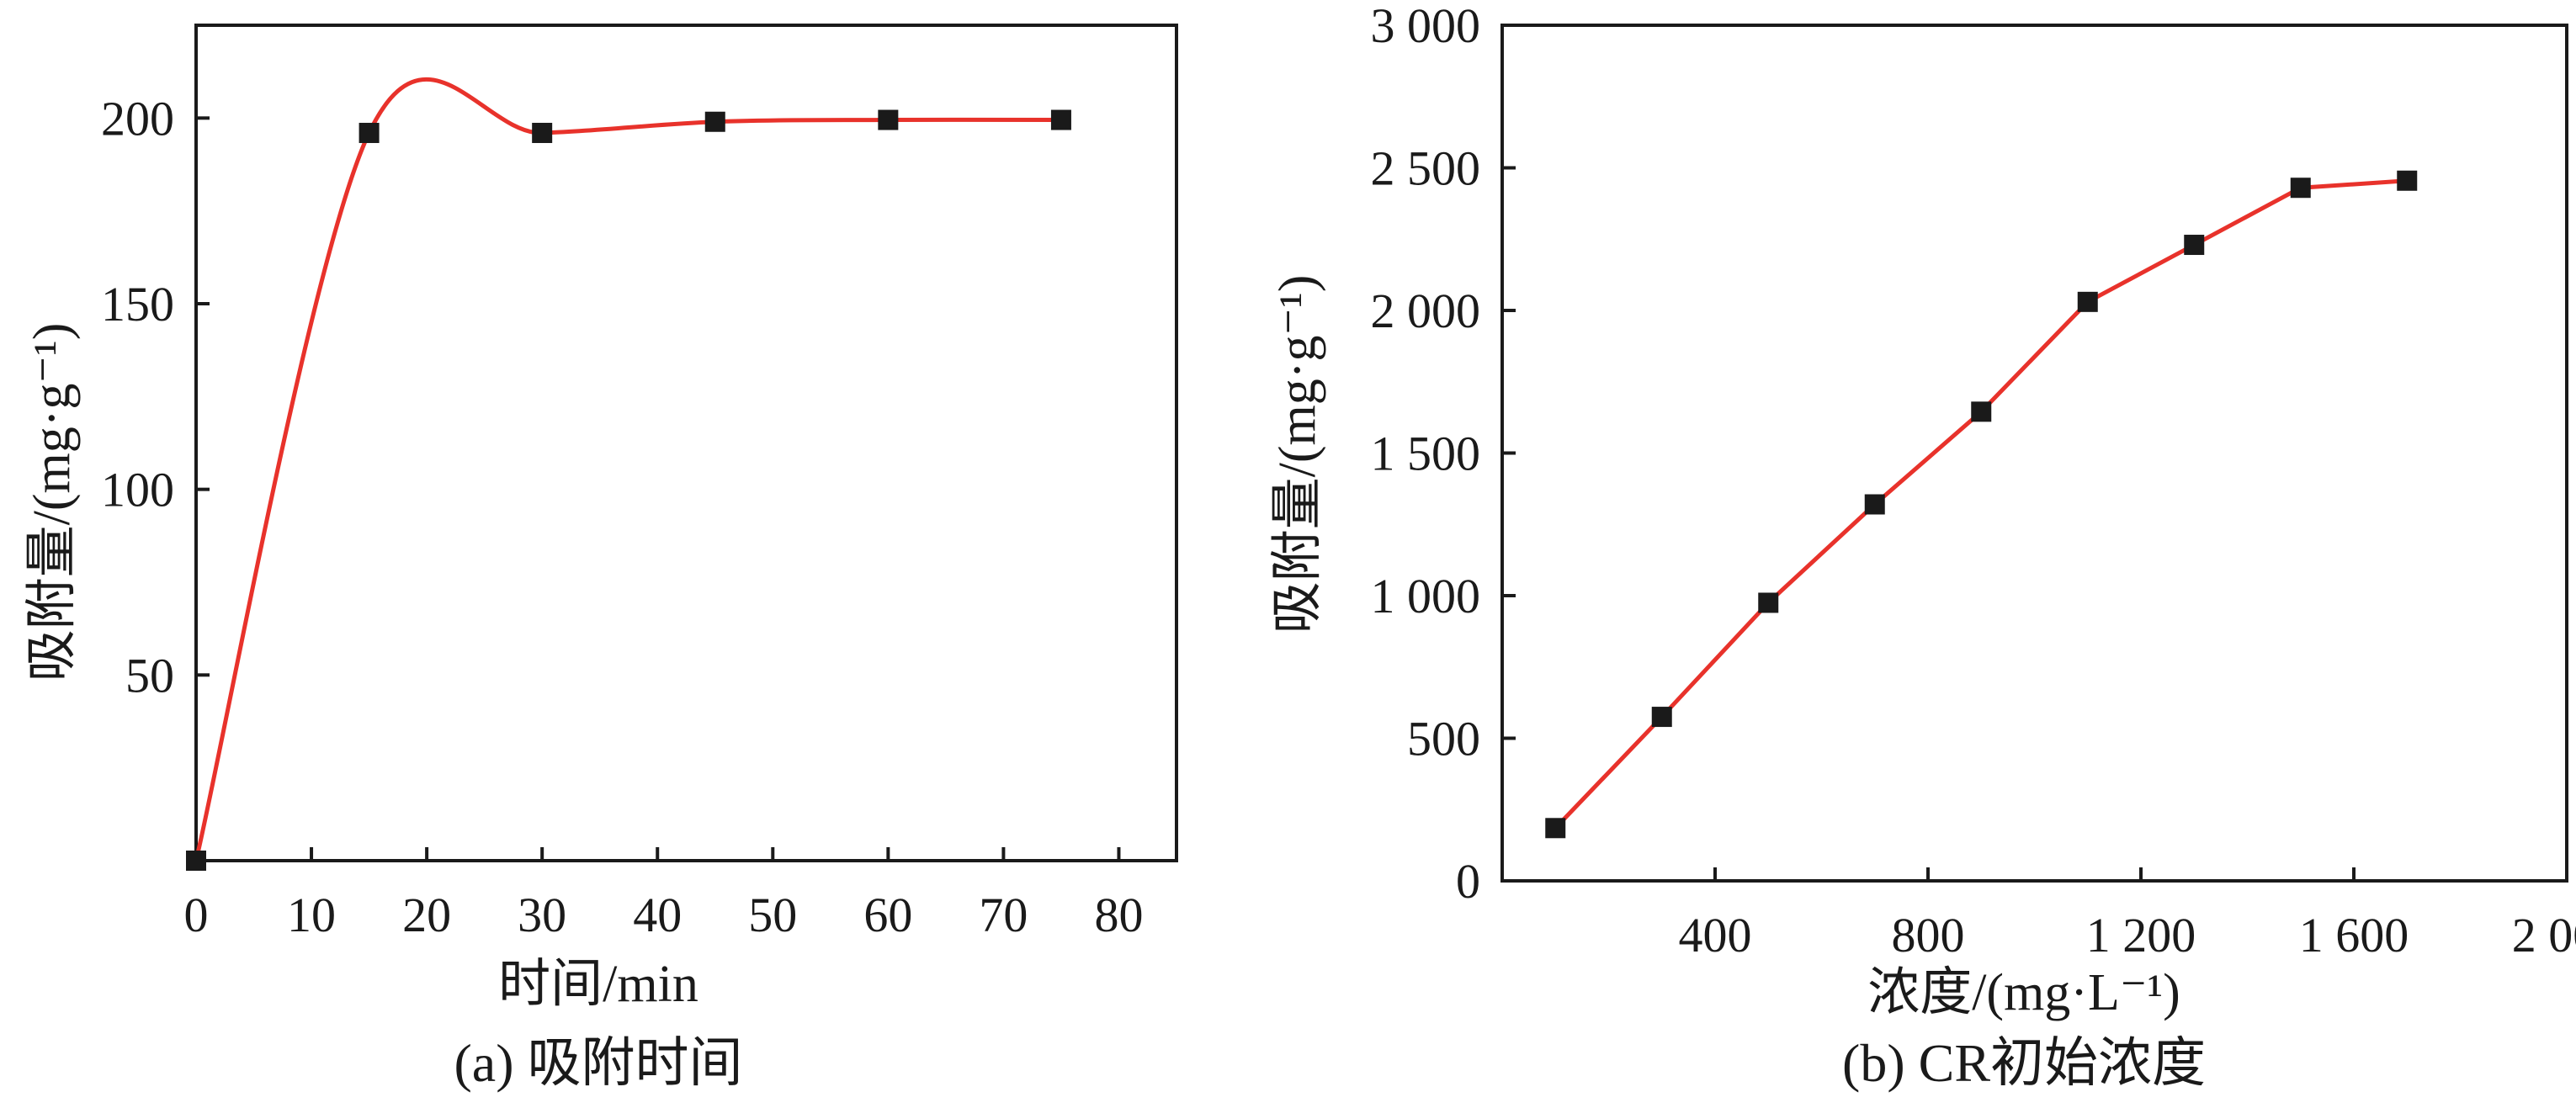 The image size is (2576, 1108). What do you see at coordinates (1426, 26) in the screenshot?
I see `b-ytick-label: 3 000` at bounding box center [1426, 26].